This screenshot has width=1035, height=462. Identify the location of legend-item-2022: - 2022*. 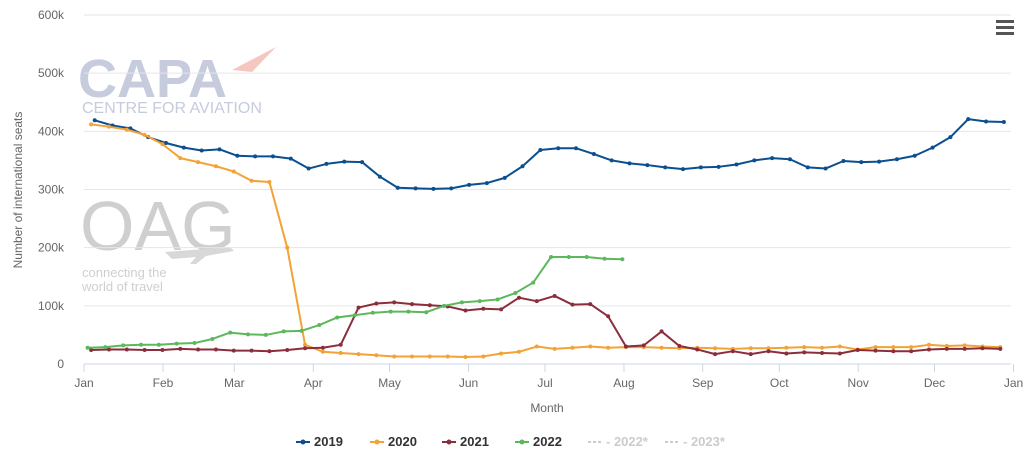
(618, 441).